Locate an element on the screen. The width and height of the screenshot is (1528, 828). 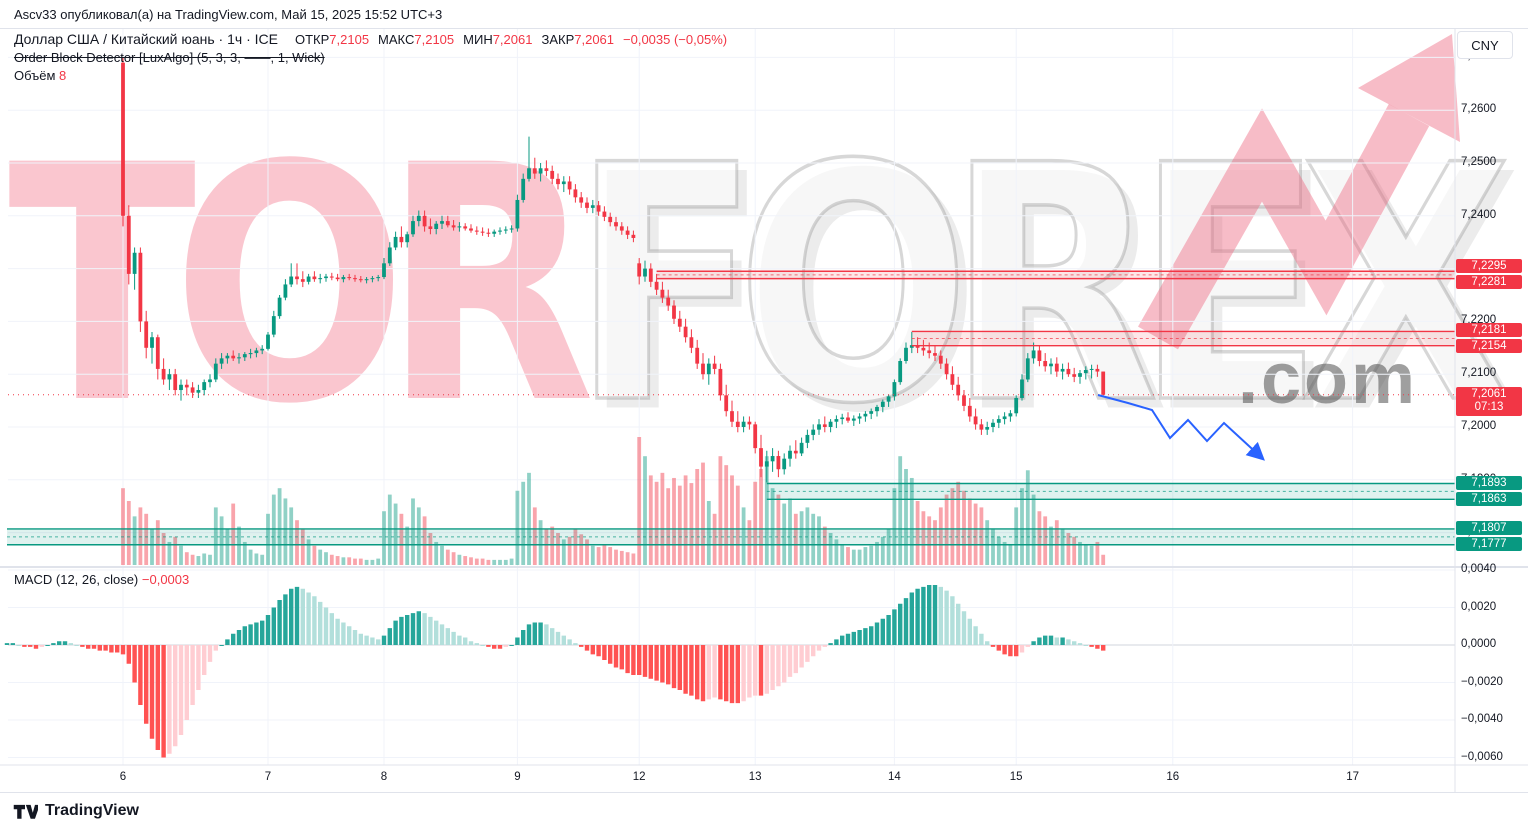
currency-button: CNY is located at coordinates (1485, 45).